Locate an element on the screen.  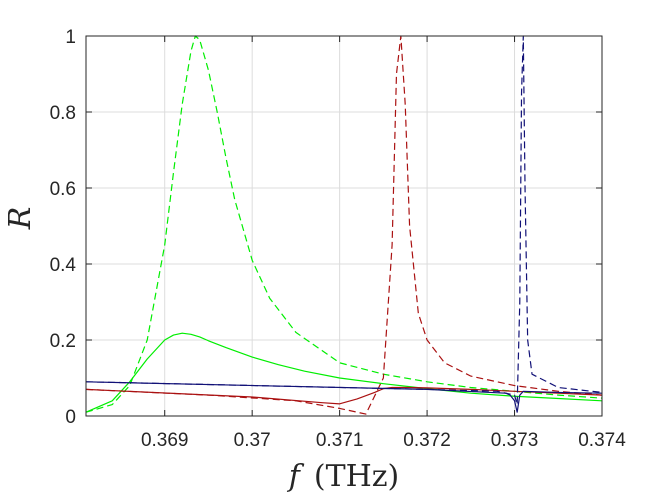
y-tick-label: 0.2 is located at coordinates (63, 341).